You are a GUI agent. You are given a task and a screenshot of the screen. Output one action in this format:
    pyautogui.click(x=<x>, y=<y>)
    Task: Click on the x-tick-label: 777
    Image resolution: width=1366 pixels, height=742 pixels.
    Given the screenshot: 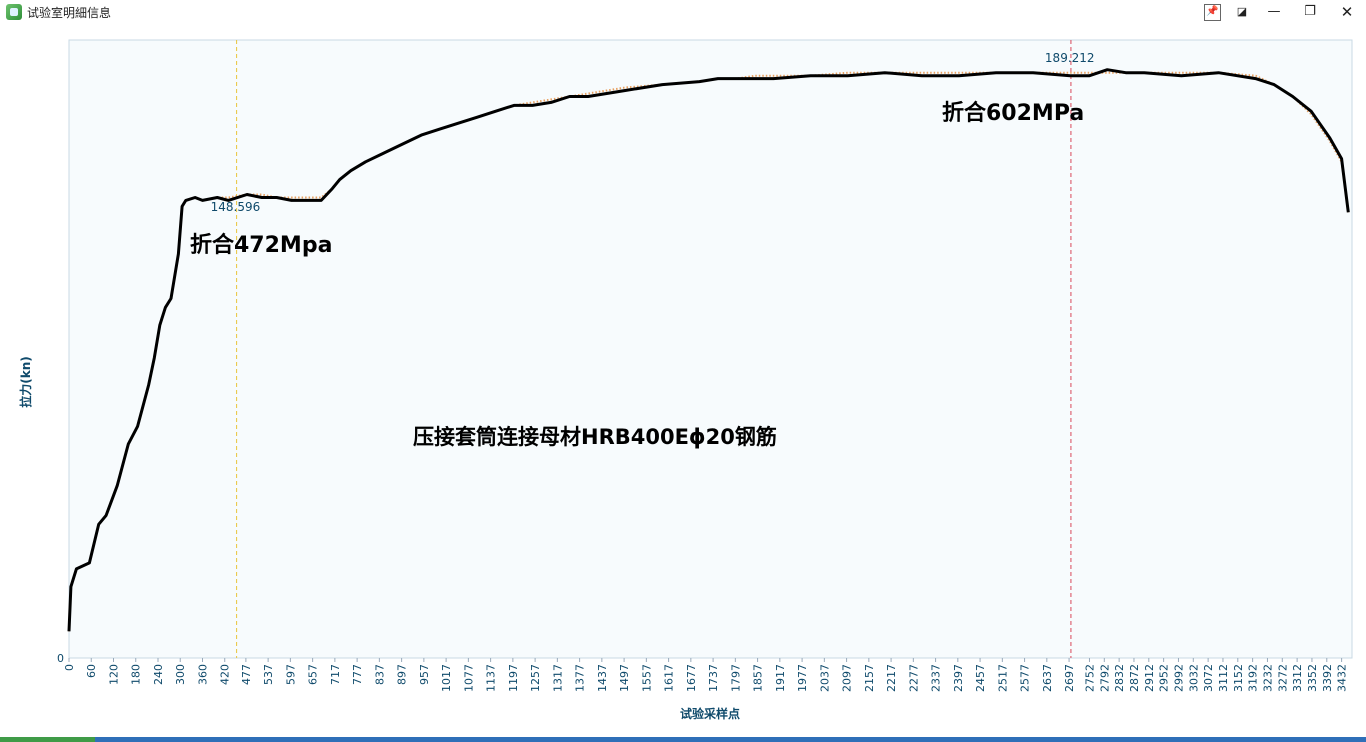 What is the action you would take?
    pyautogui.click(x=357, y=674)
    